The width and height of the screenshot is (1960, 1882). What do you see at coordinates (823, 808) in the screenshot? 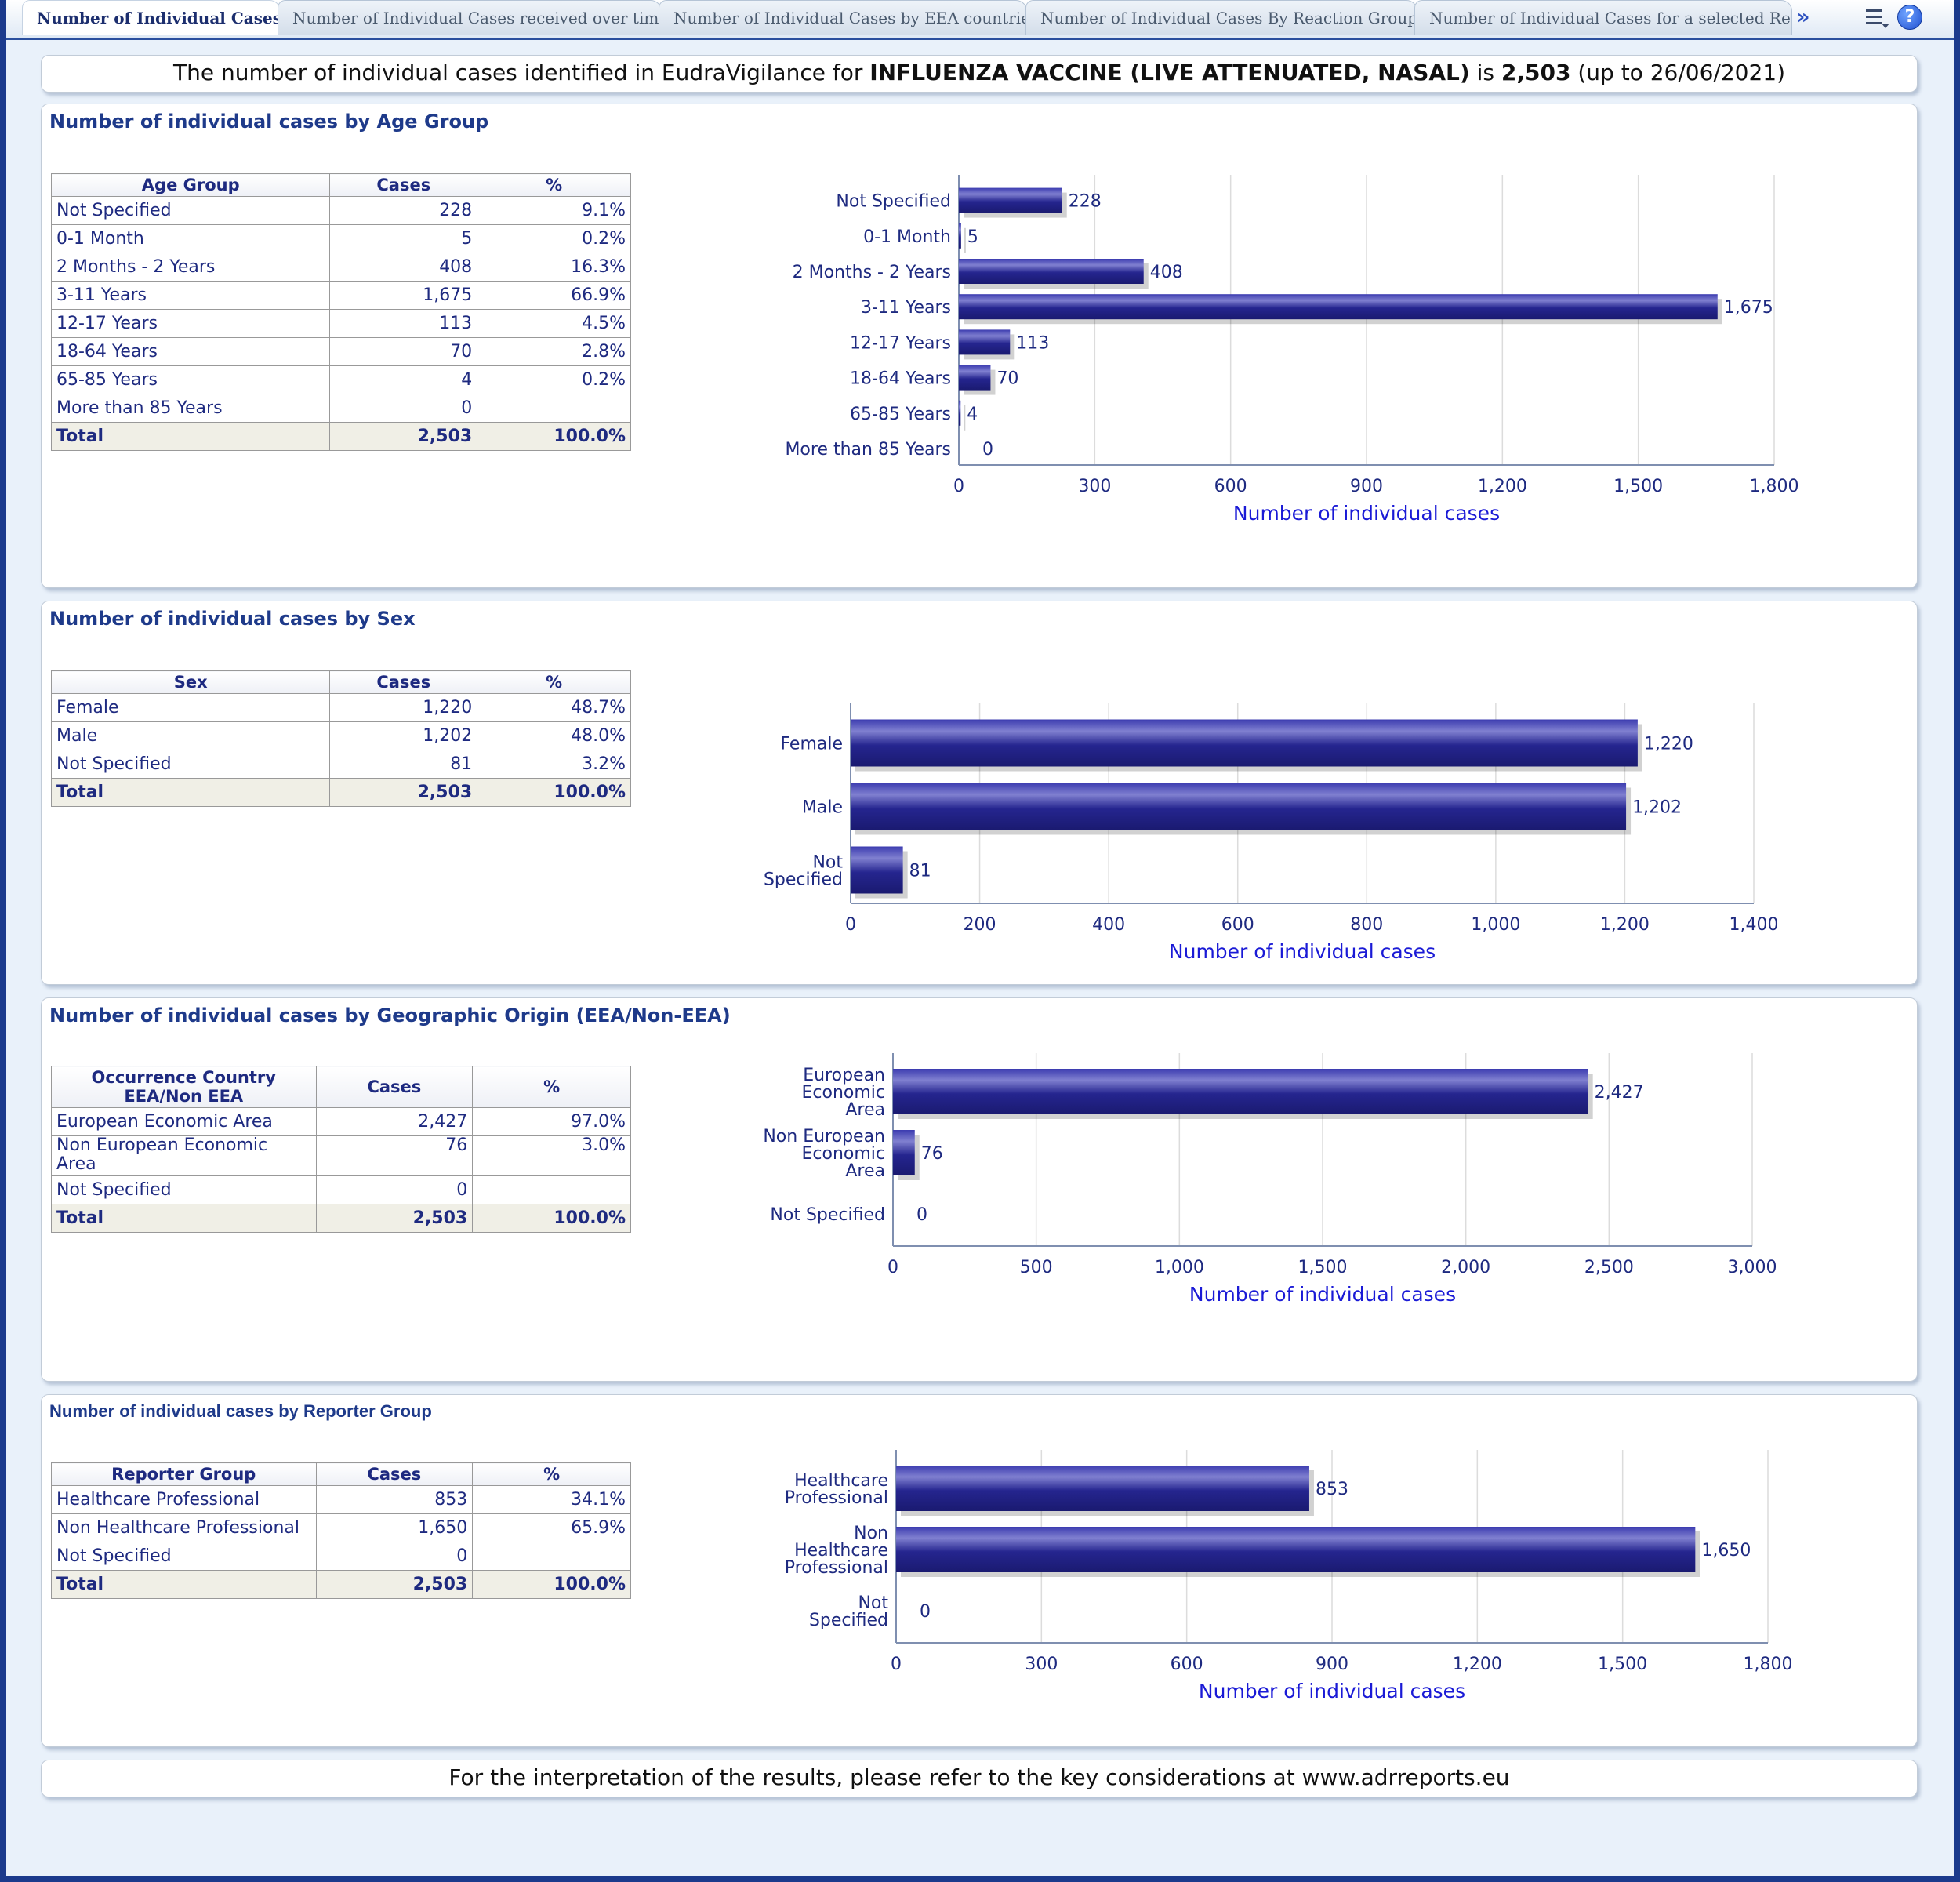
I see `category-label: Male` at bounding box center [823, 808].